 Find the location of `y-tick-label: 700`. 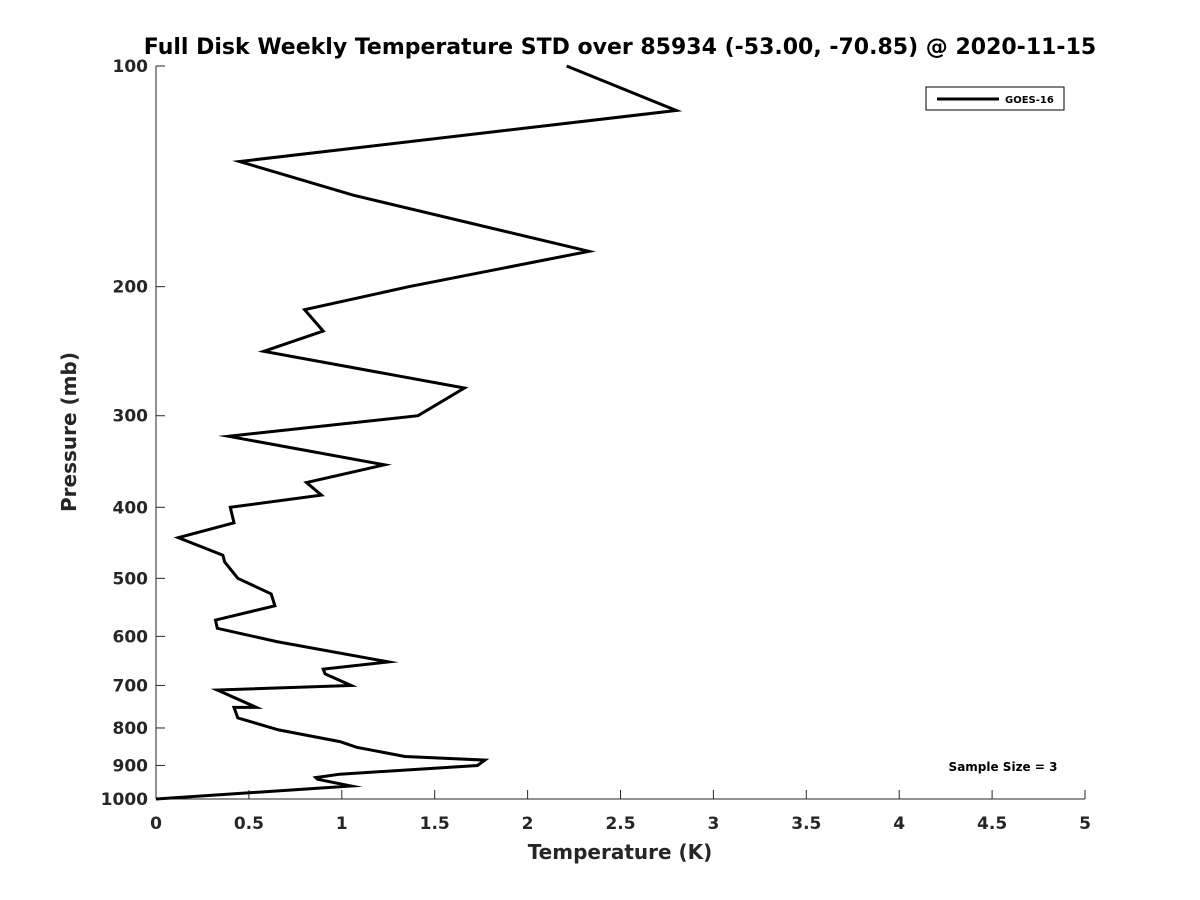

y-tick-label: 700 is located at coordinates (131, 686).